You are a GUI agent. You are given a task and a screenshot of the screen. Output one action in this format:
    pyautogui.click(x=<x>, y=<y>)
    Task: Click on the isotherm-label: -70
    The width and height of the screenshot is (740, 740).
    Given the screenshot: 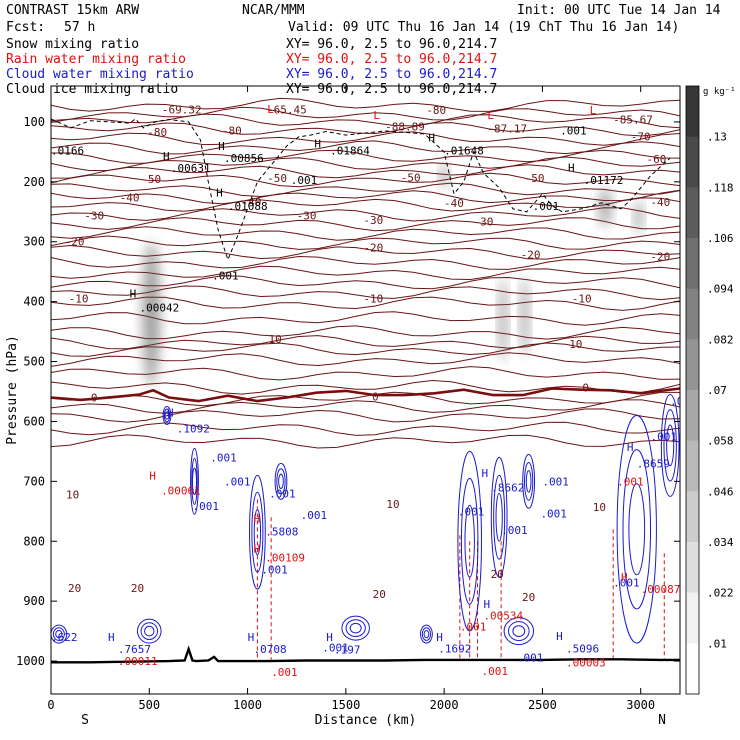 What is the action you would take?
    pyautogui.click(x=641, y=136)
    